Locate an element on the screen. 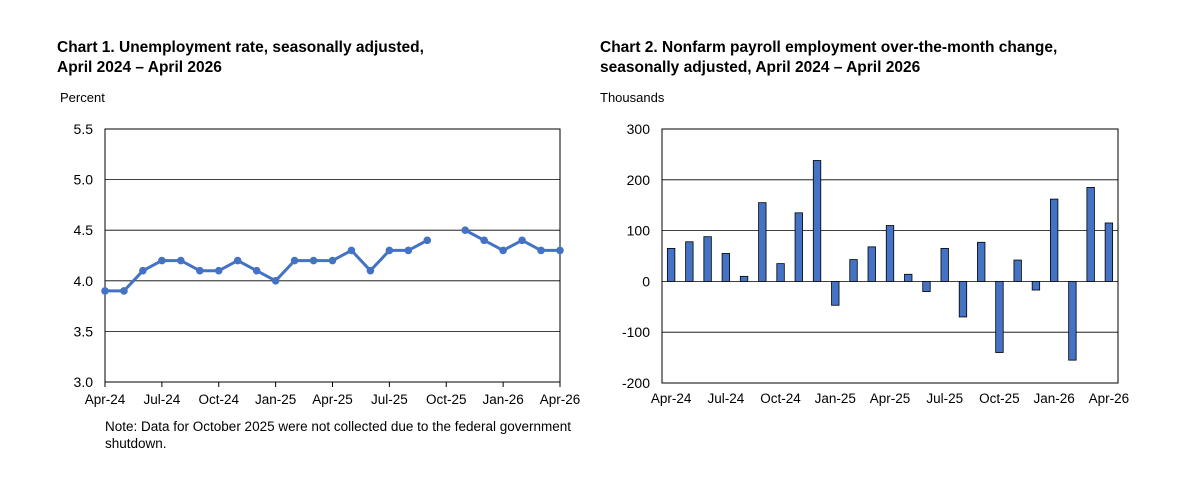 This screenshot has height=489, width=1200. chart2-y-tick-label: -200 is located at coordinates (636, 383).